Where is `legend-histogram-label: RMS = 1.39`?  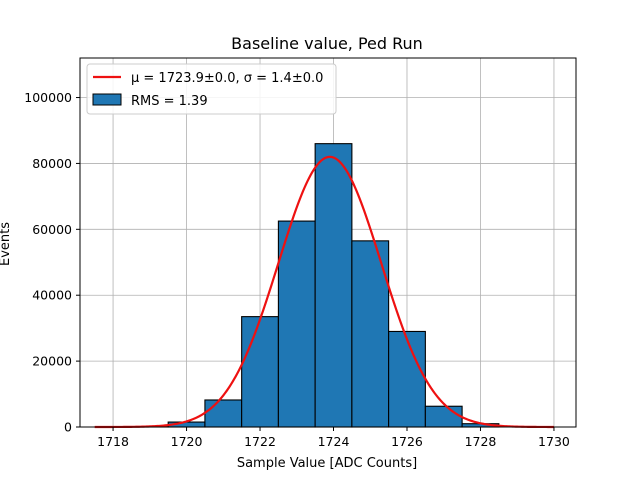
legend-histogram-label: RMS = 1.39 is located at coordinates (169, 101).